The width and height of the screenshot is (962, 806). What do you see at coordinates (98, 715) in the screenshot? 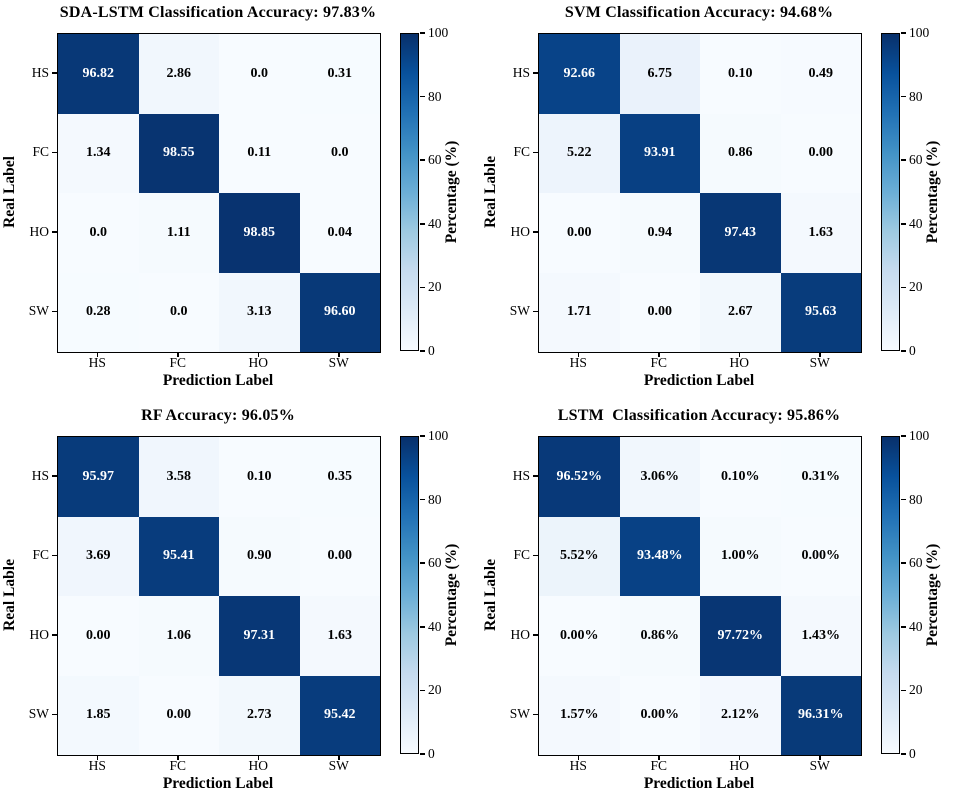
I see `matrix-cell-SW-HS: 1.85` at bounding box center [98, 715].